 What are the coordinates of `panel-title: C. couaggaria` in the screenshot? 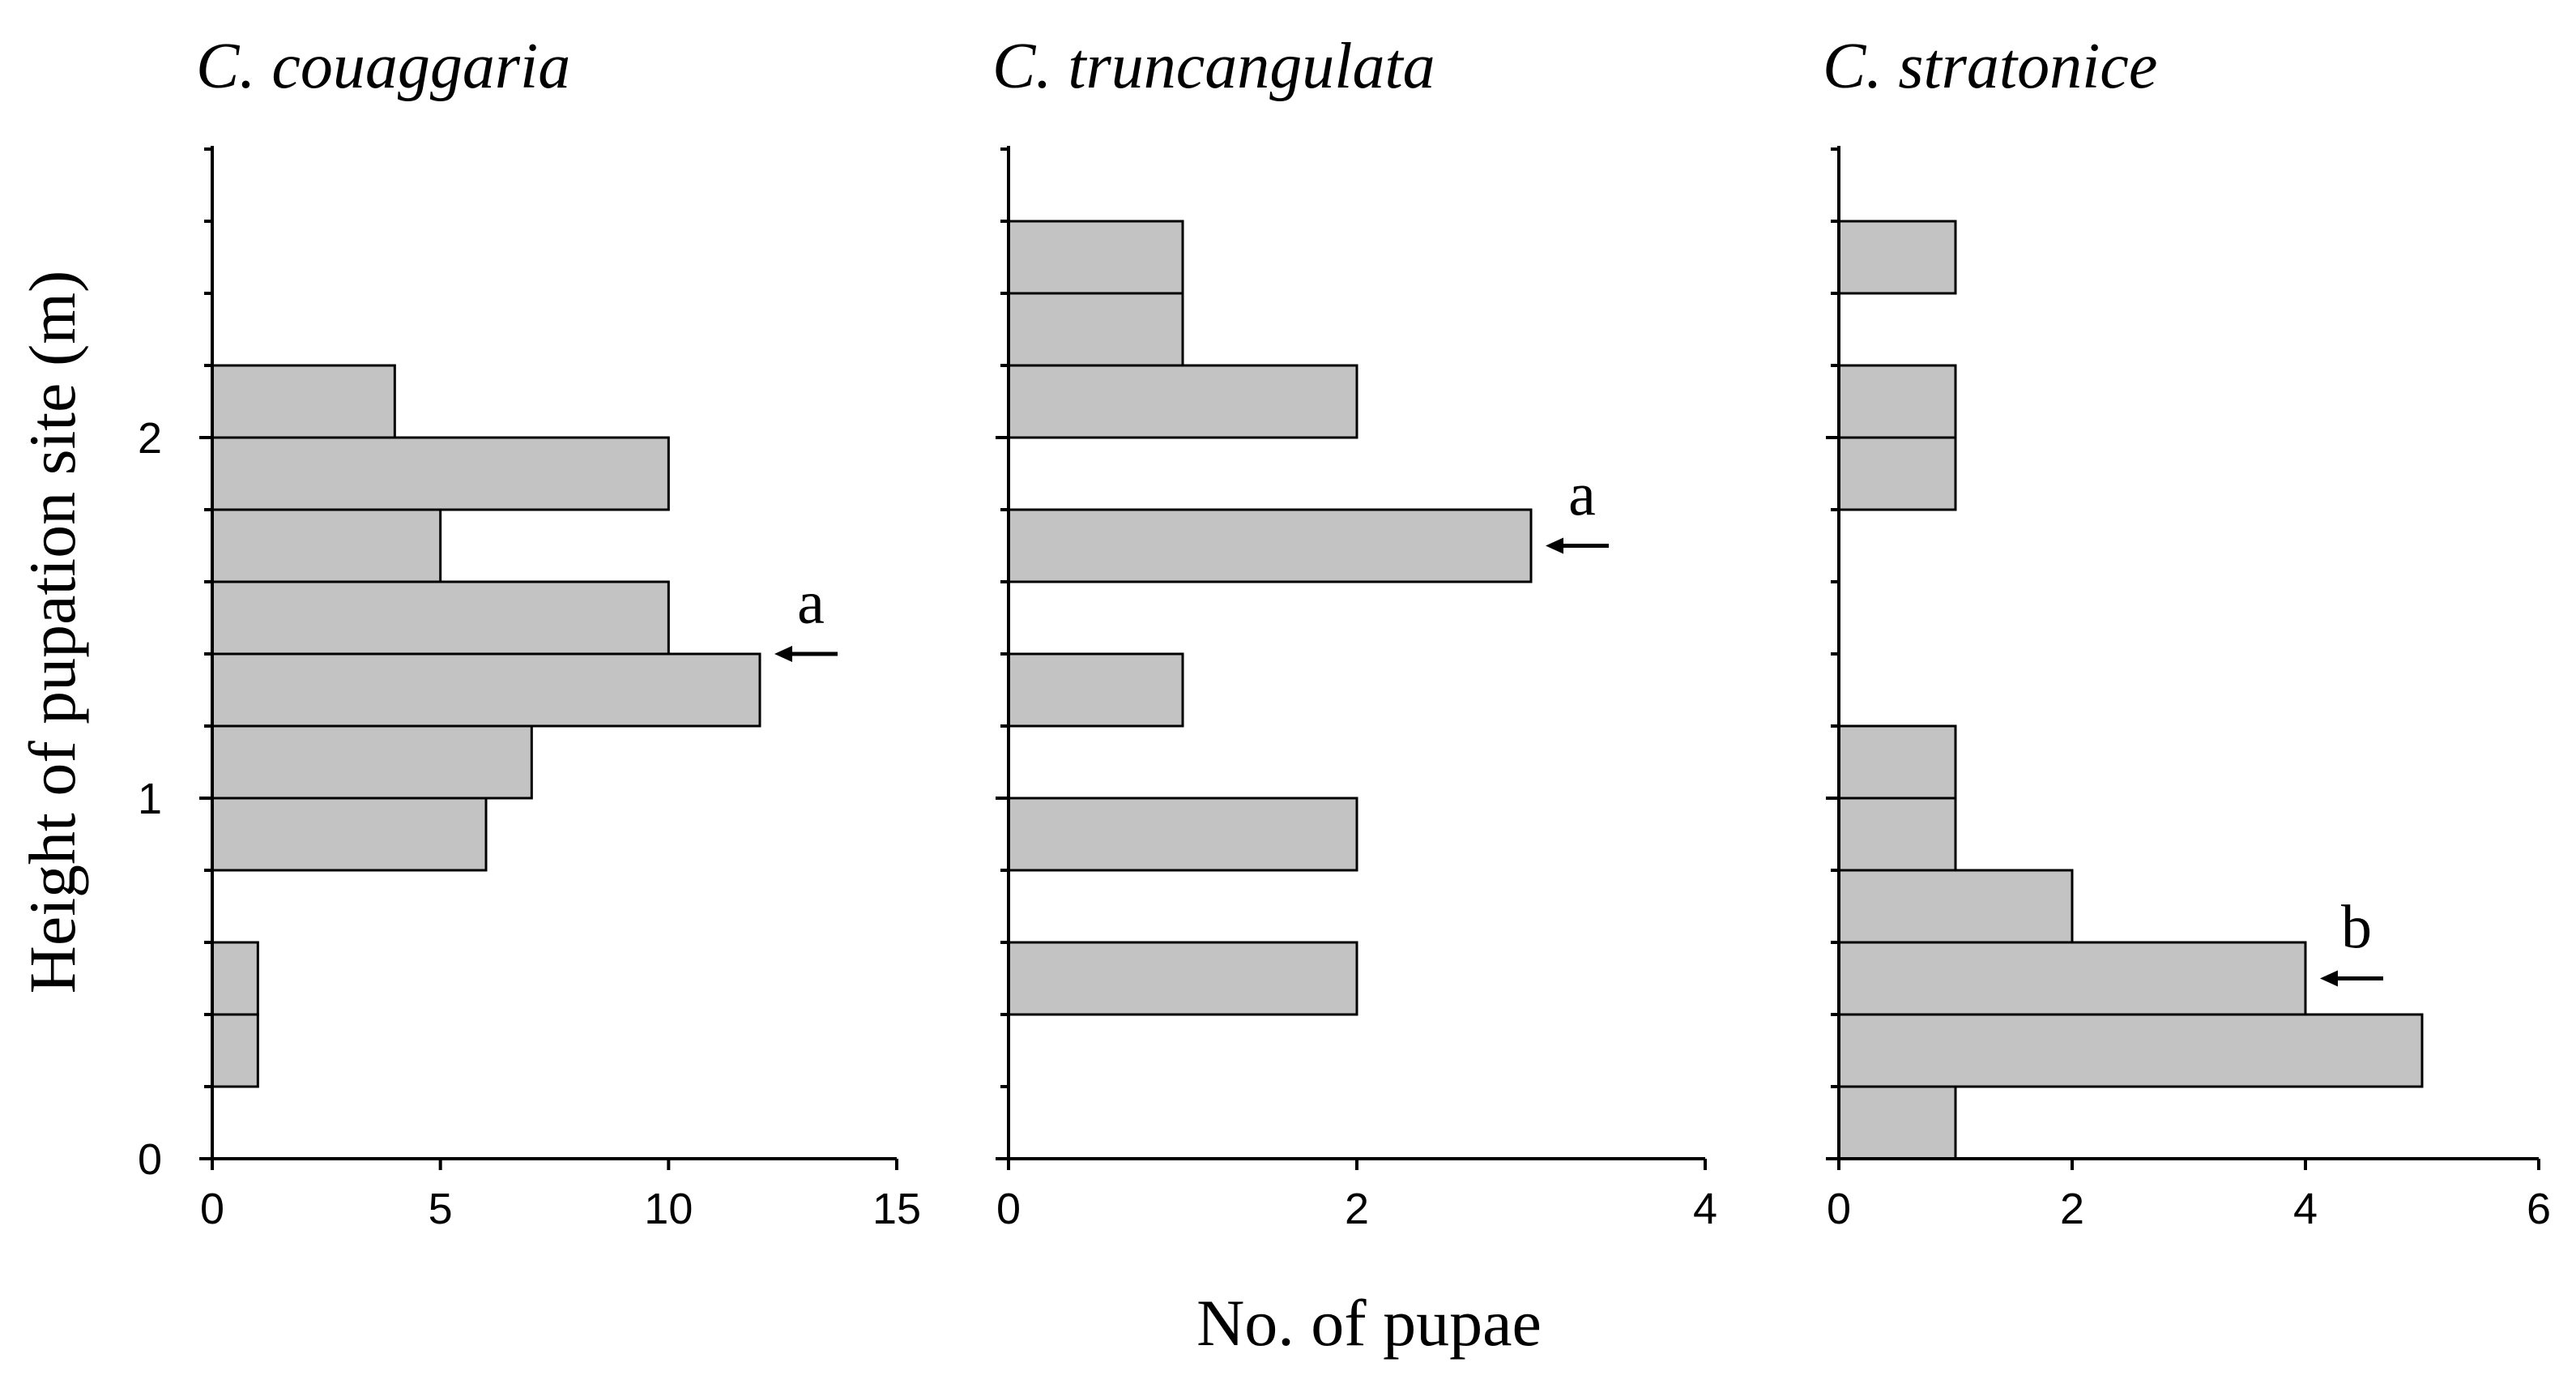 It's located at (383, 66).